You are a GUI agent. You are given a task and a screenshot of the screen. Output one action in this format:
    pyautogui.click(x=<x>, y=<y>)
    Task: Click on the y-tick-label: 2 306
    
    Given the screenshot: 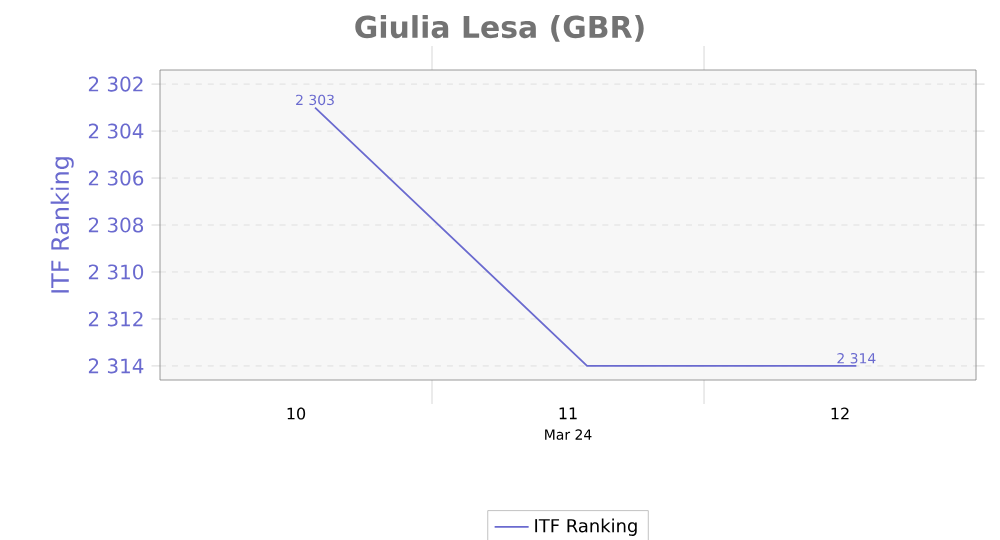 What is the action you would take?
    pyautogui.click(x=116, y=178)
    